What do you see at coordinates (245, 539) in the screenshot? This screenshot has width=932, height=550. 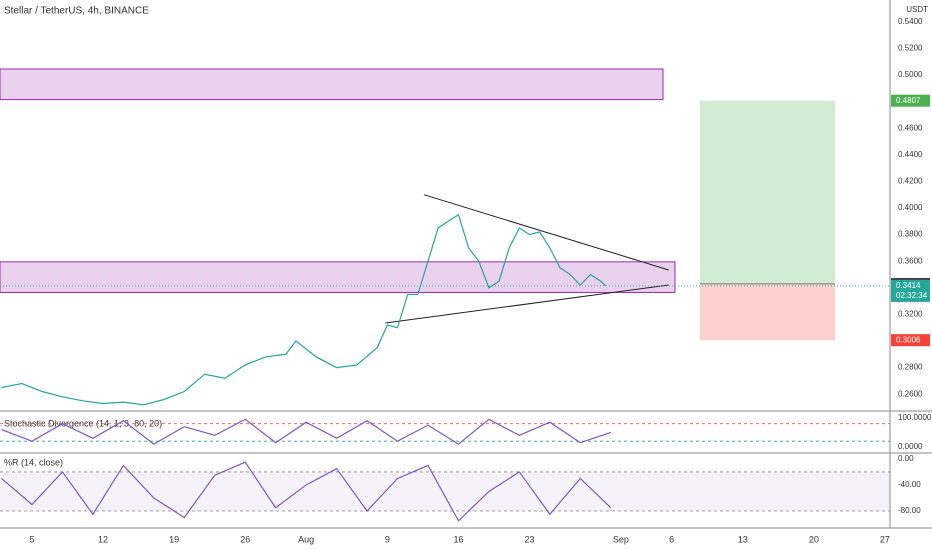 I see `x-tick-label: 26` at bounding box center [245, 539].